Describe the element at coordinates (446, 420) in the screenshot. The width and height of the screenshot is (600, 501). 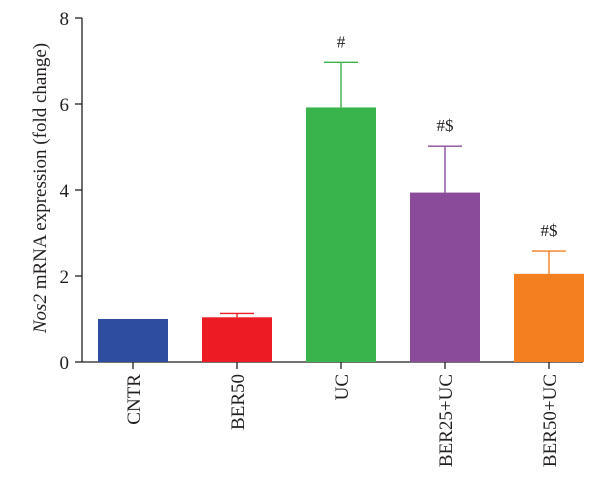
I see `x-tick-label: BER25+UC` at that location.